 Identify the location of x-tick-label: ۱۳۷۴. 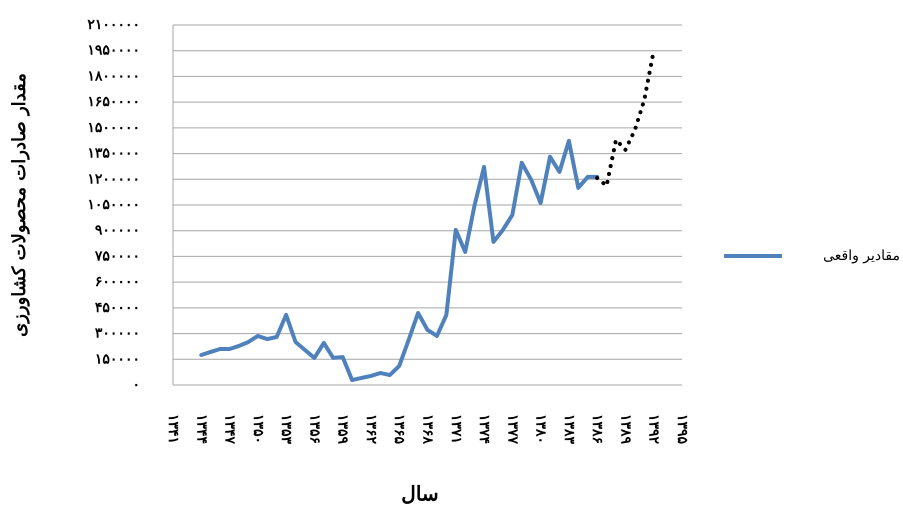
(484, 429).